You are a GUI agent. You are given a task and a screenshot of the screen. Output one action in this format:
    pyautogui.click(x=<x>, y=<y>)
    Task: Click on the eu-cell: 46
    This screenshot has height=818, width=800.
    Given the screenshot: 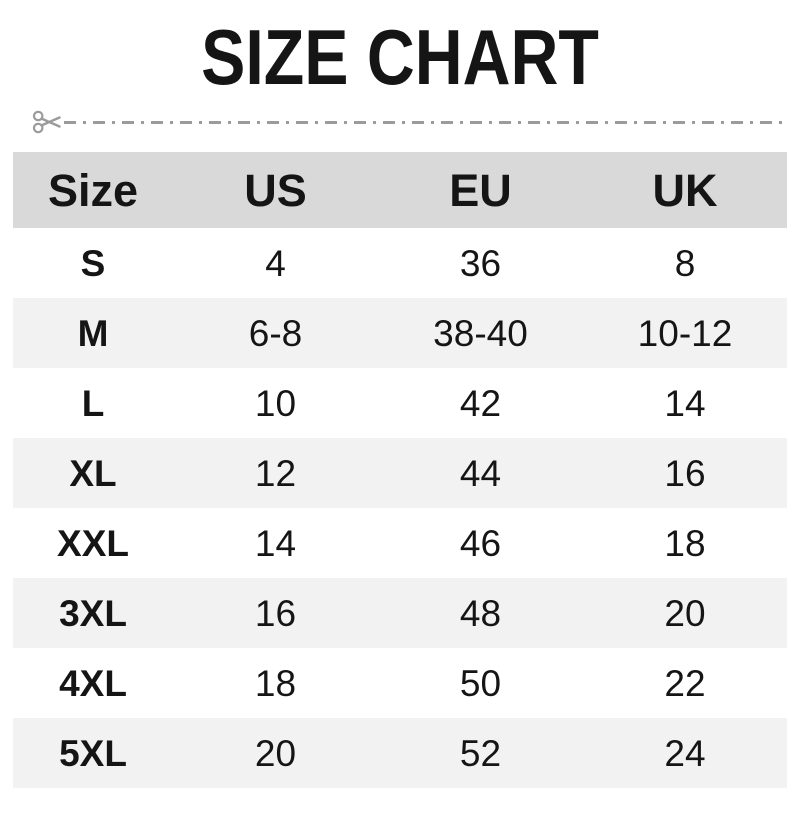 What is the action you would take?
    pyautogui.click(x=480, y=543)
    